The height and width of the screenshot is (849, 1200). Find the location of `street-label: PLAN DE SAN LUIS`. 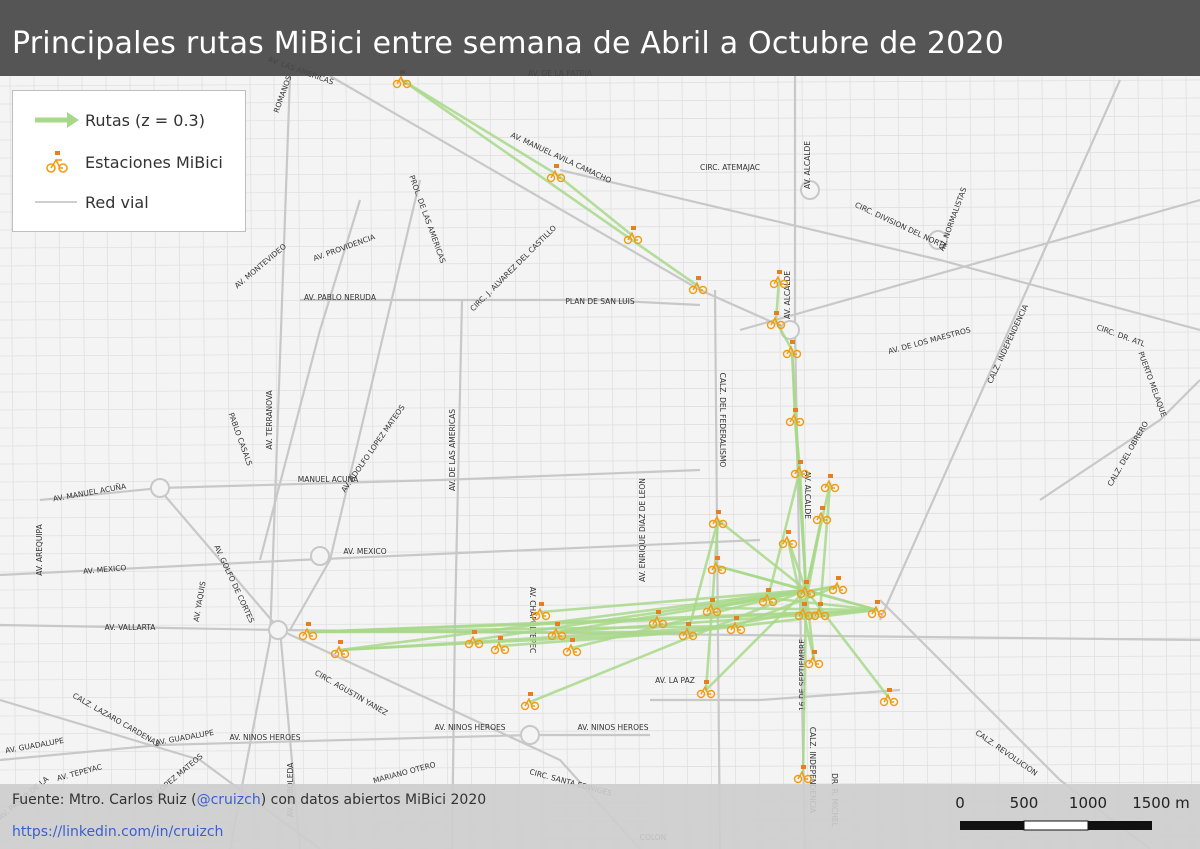

street-label: PLAN DE SAN LUIS is located at coordinates (599, 301).